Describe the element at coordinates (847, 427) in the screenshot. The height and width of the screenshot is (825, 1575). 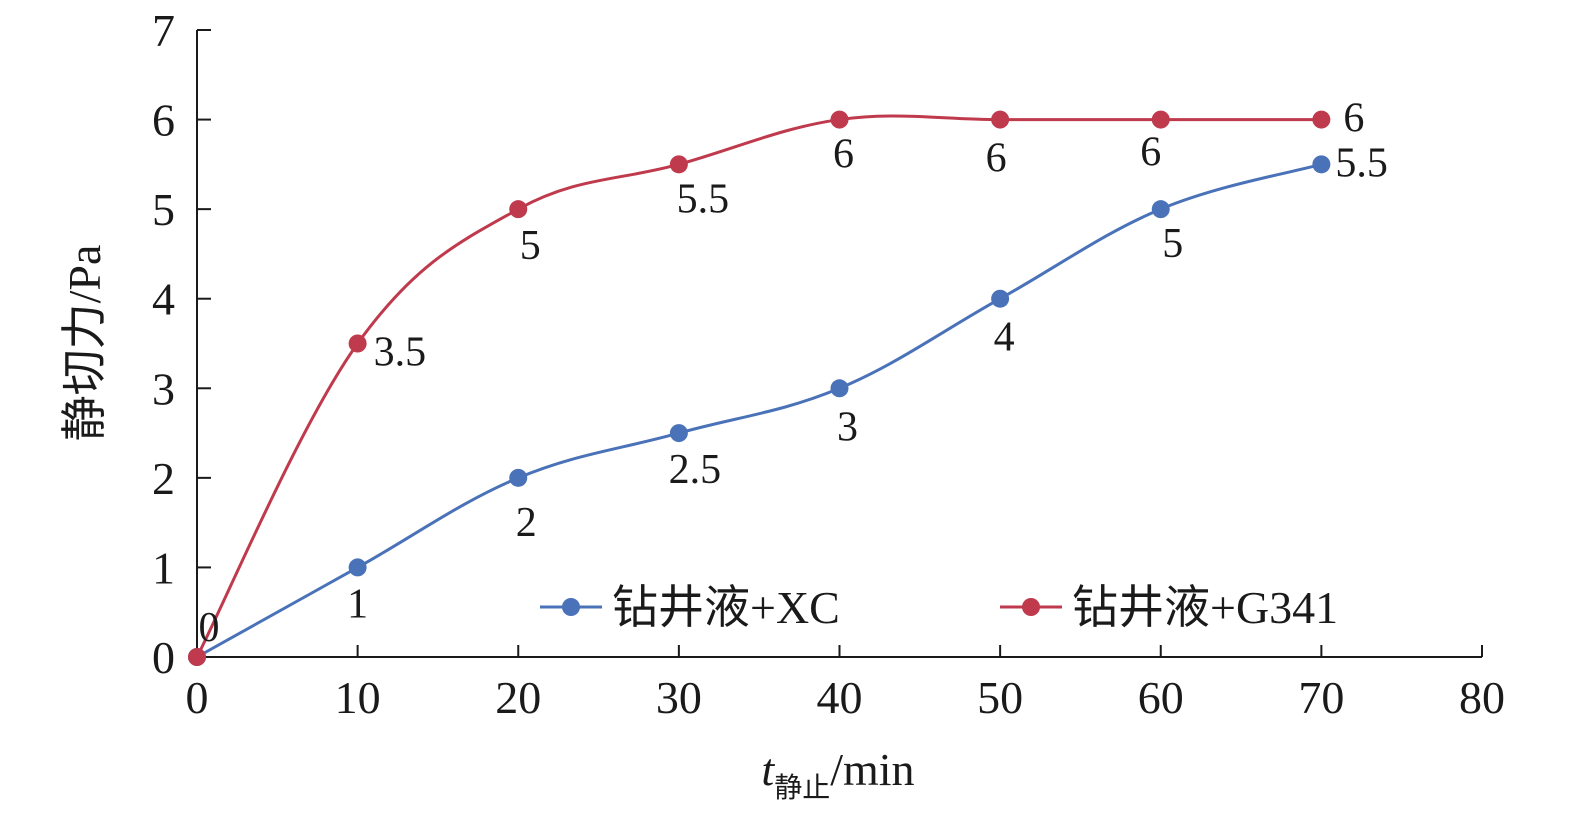
I see `data-label: 3` at that location.